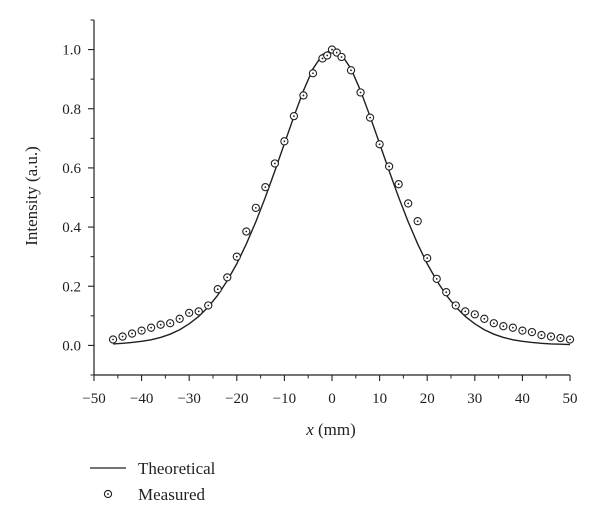 The image size is (600, 522). What do you see at coordinates (427, 399) in the screenshot?
I see `x-tick-label: 20` at bounding box center [427, 399].